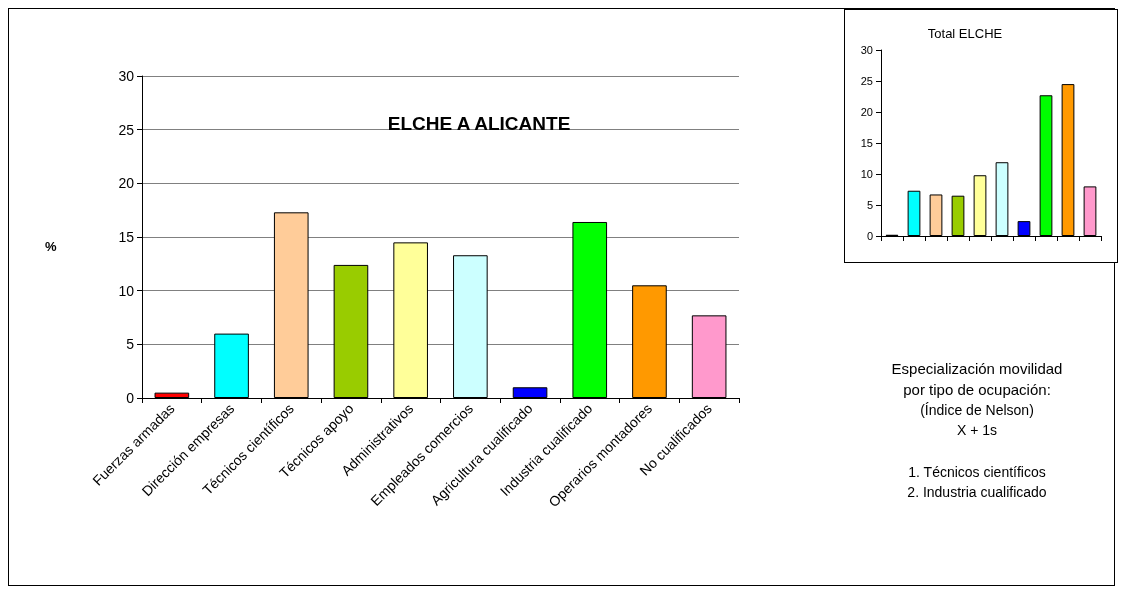  Describe the element at coordinates (977, 472) in the screenshot. I see `text: 1. Técnicos científicos` at that location.